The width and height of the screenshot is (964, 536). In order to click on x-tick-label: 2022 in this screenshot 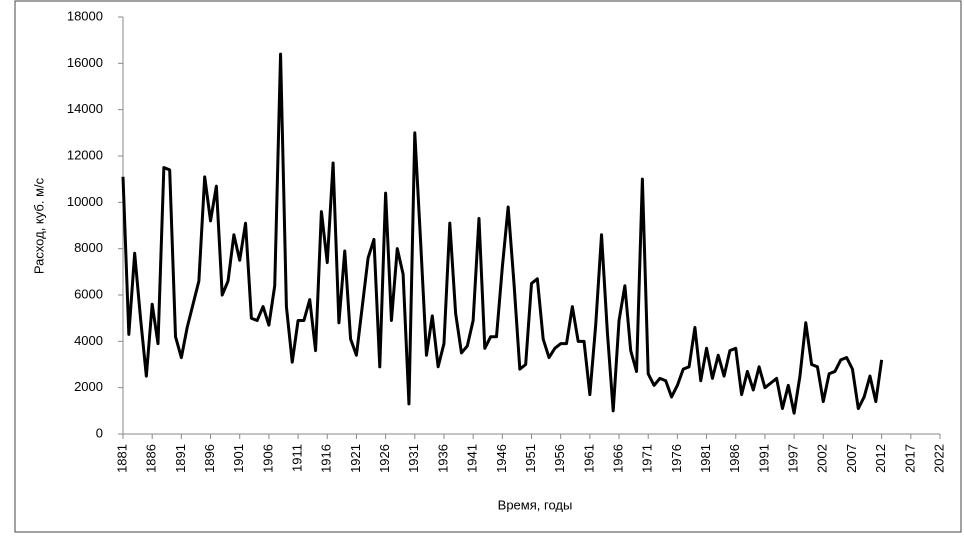, I will do `click(938, 458)`.